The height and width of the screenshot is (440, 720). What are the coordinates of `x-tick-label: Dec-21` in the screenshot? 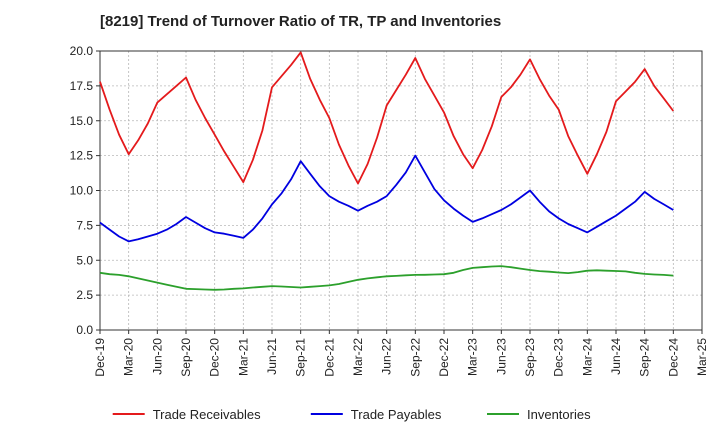 It's located at (329, 357).